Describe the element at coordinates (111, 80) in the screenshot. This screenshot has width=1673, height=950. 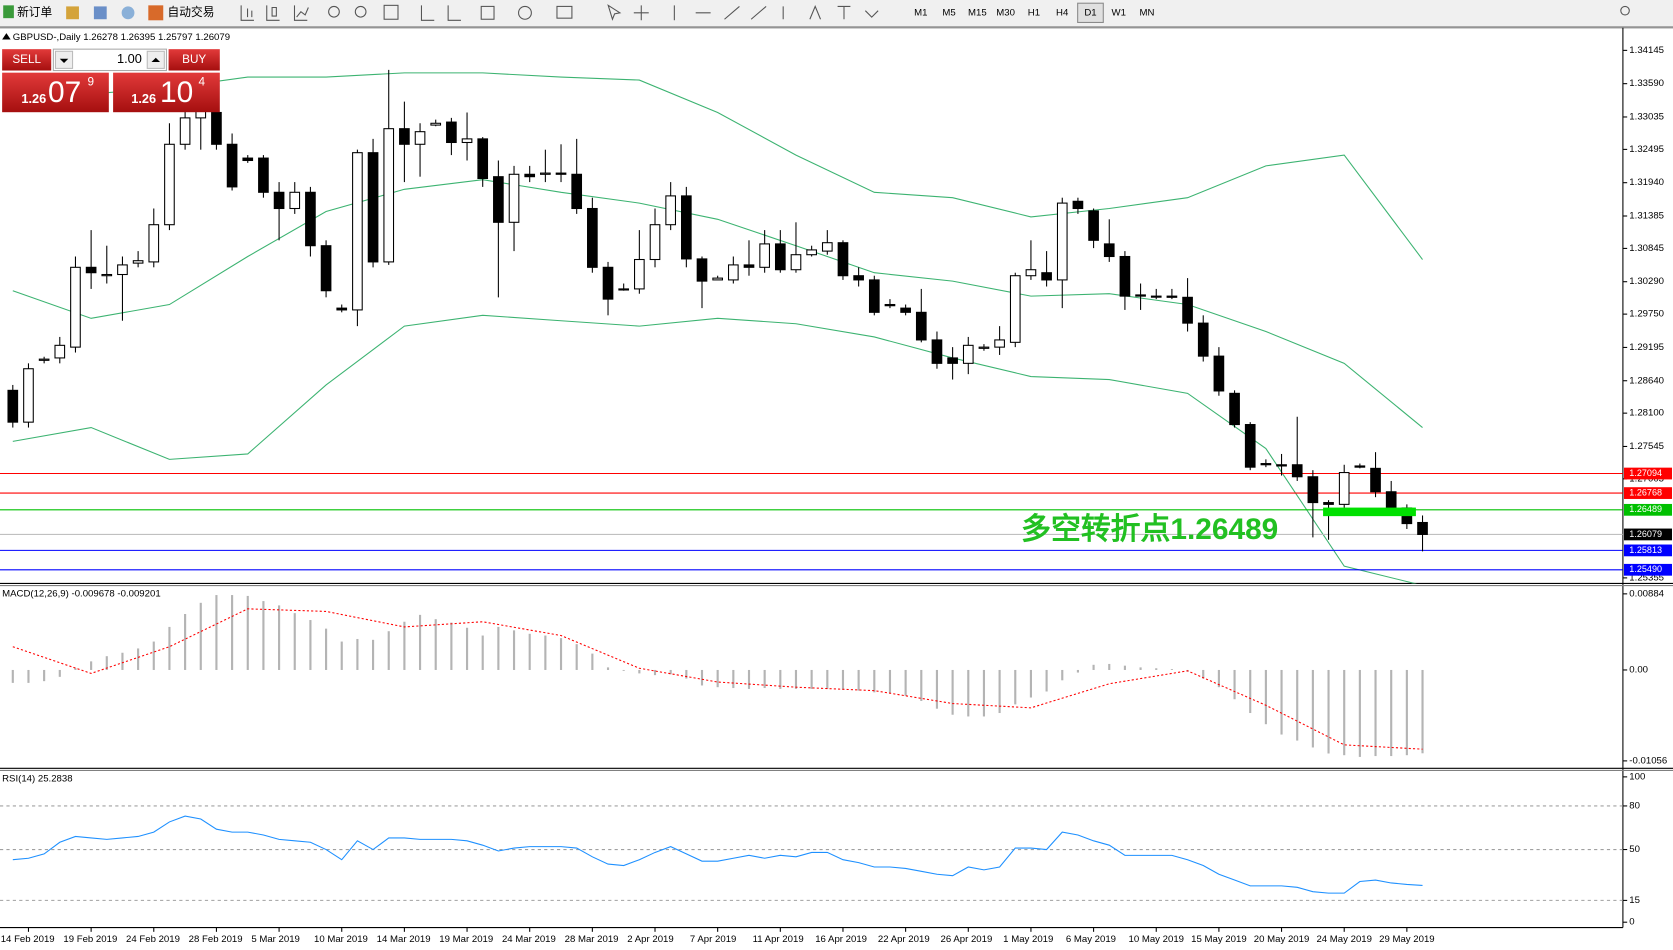
I see `one-click-trading: SELL 1.00 BUY 1.26 07 9 1.26 10 4` at that location.